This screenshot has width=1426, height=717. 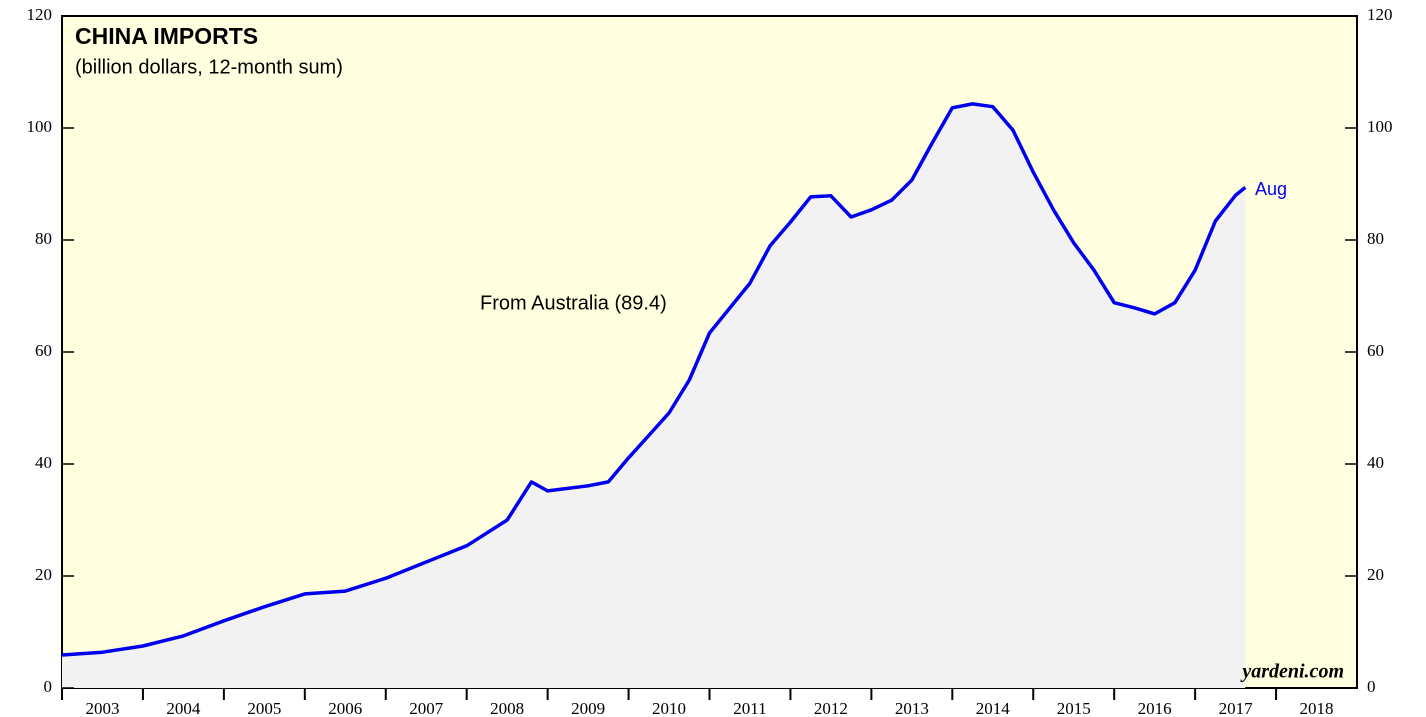 I want to click on y-tick-label: 100, so click(x=40, y=126).